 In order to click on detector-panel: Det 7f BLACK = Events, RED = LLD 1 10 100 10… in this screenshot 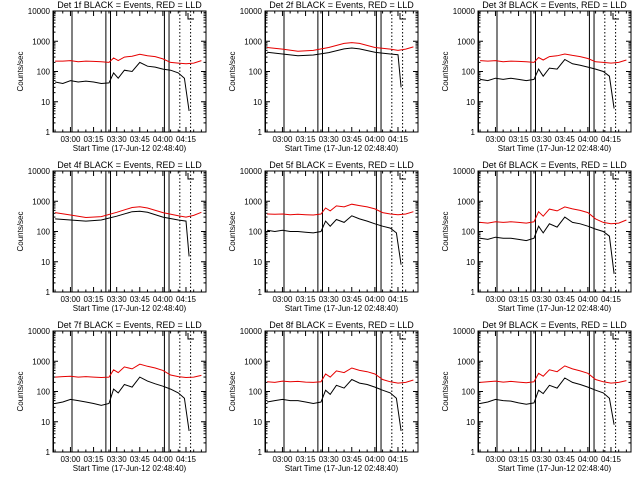, I will do `click(111, 396)`.